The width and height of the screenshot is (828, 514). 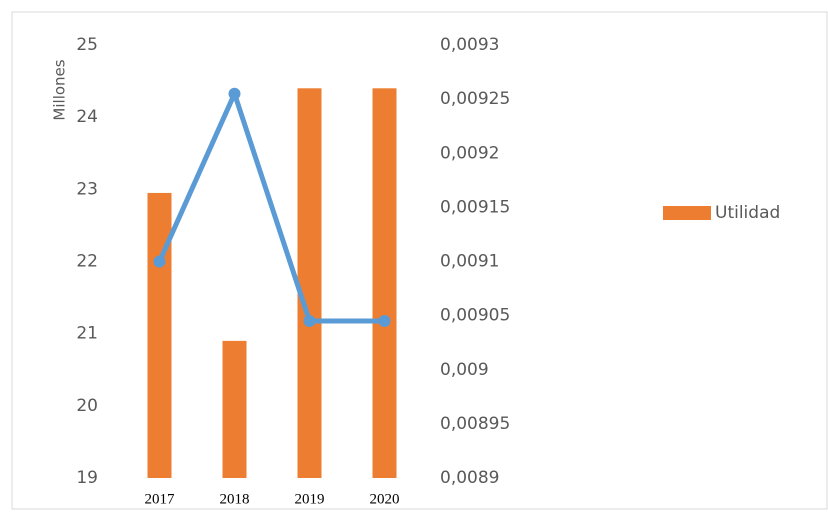 I want to click on y2-tick-label: 0,0092, so click(x=469, y=153).